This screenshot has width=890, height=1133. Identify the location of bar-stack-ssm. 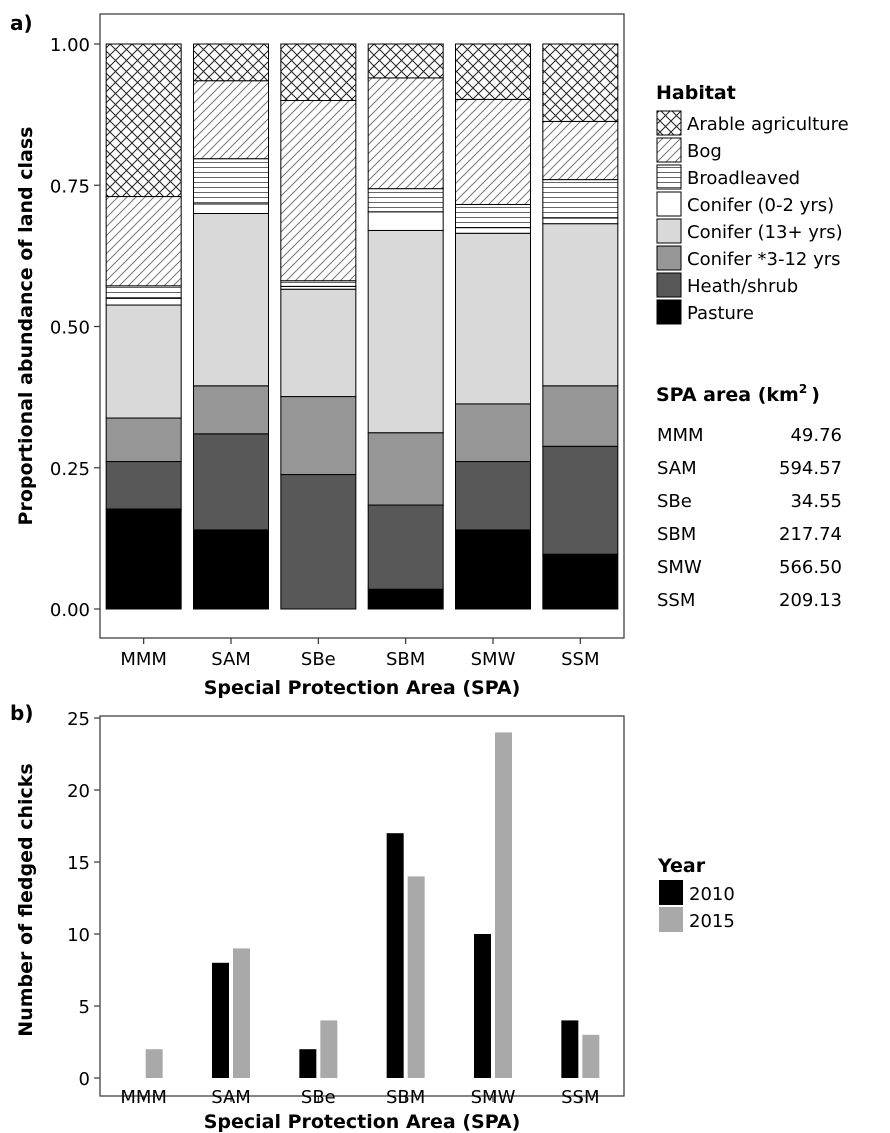
(580, 326).